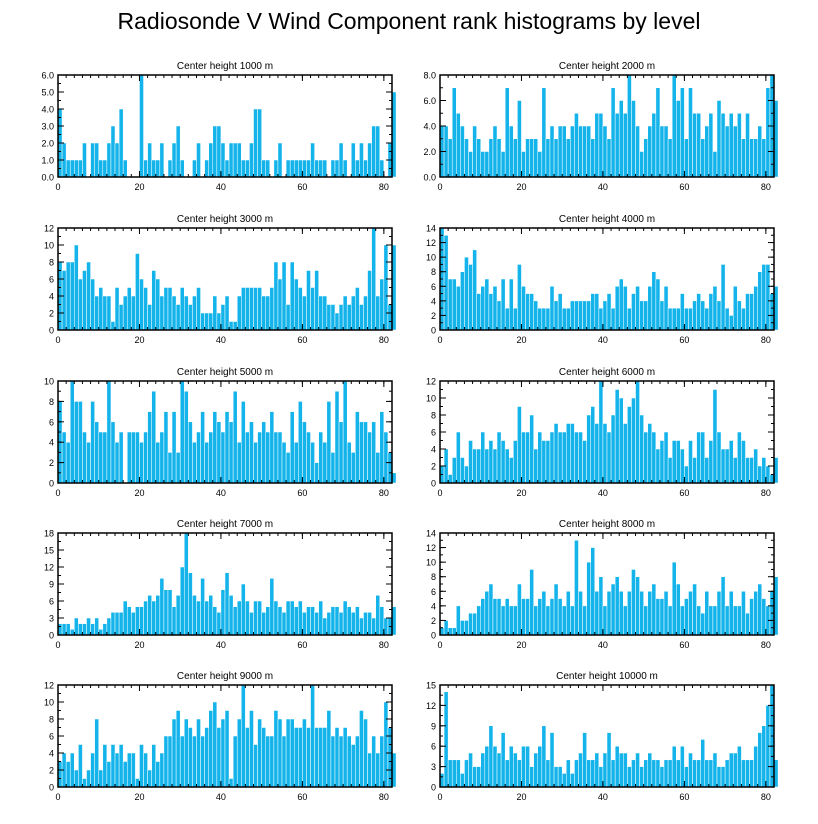 The height and width of the screenshot is (824, 818). I want to click on panel-2-ytick-label: 0.0, so click(429, 178).